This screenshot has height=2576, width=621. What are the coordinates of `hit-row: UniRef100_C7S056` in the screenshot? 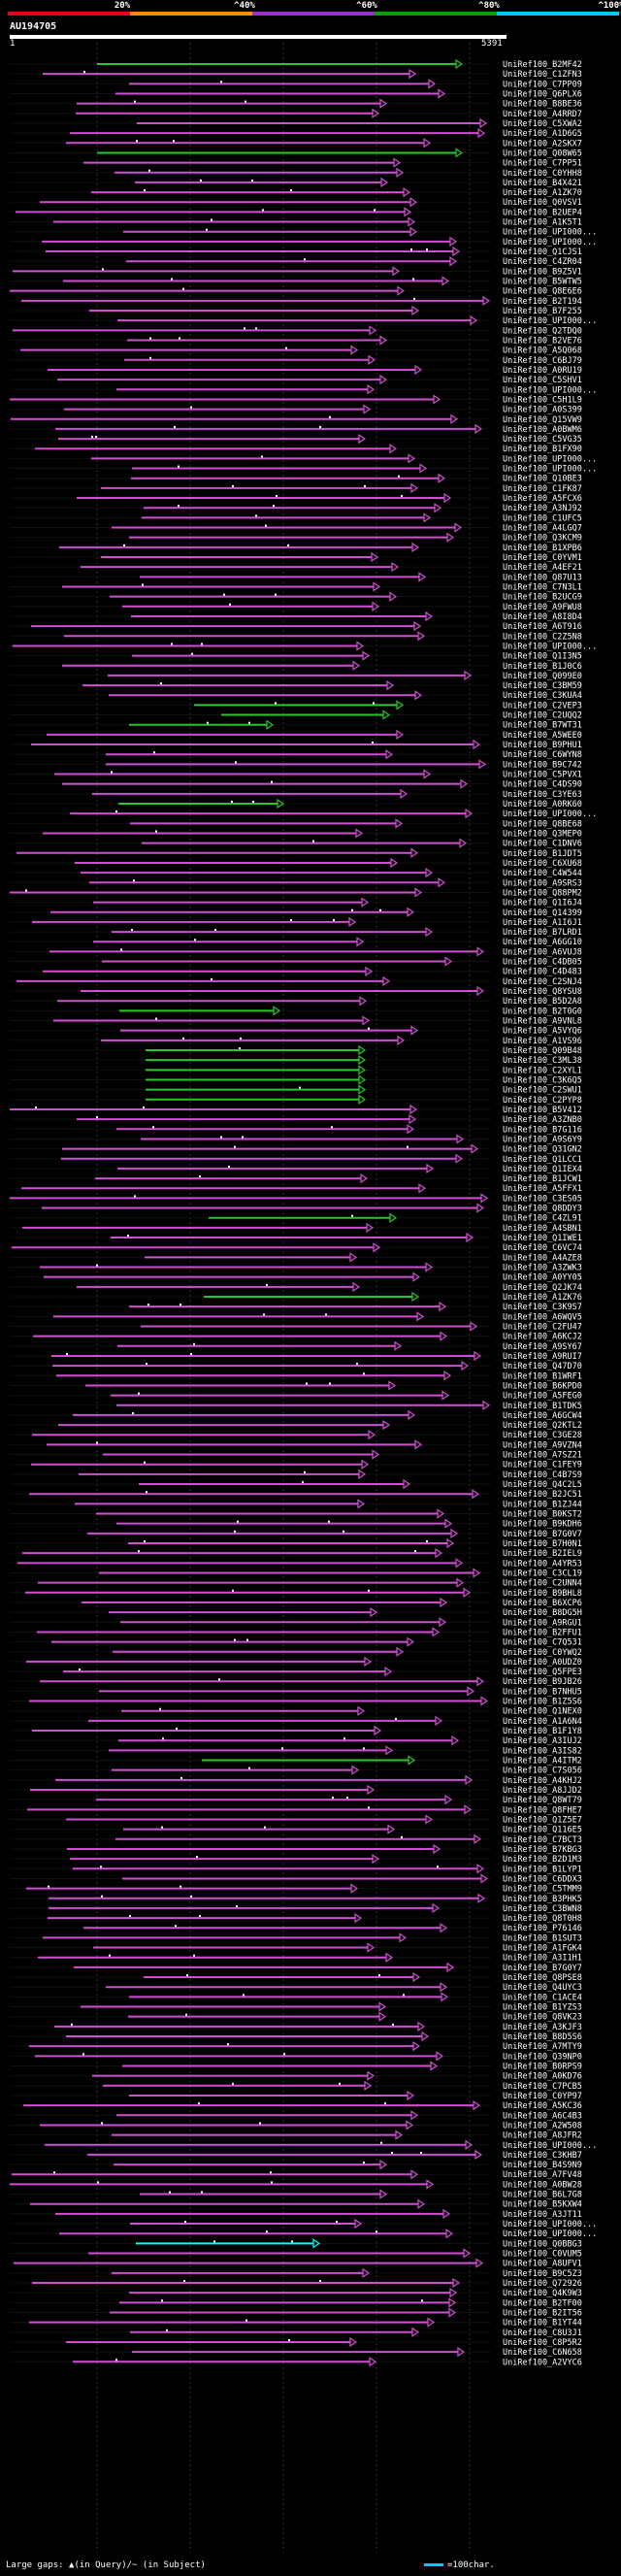 It's located at (296, 1770).